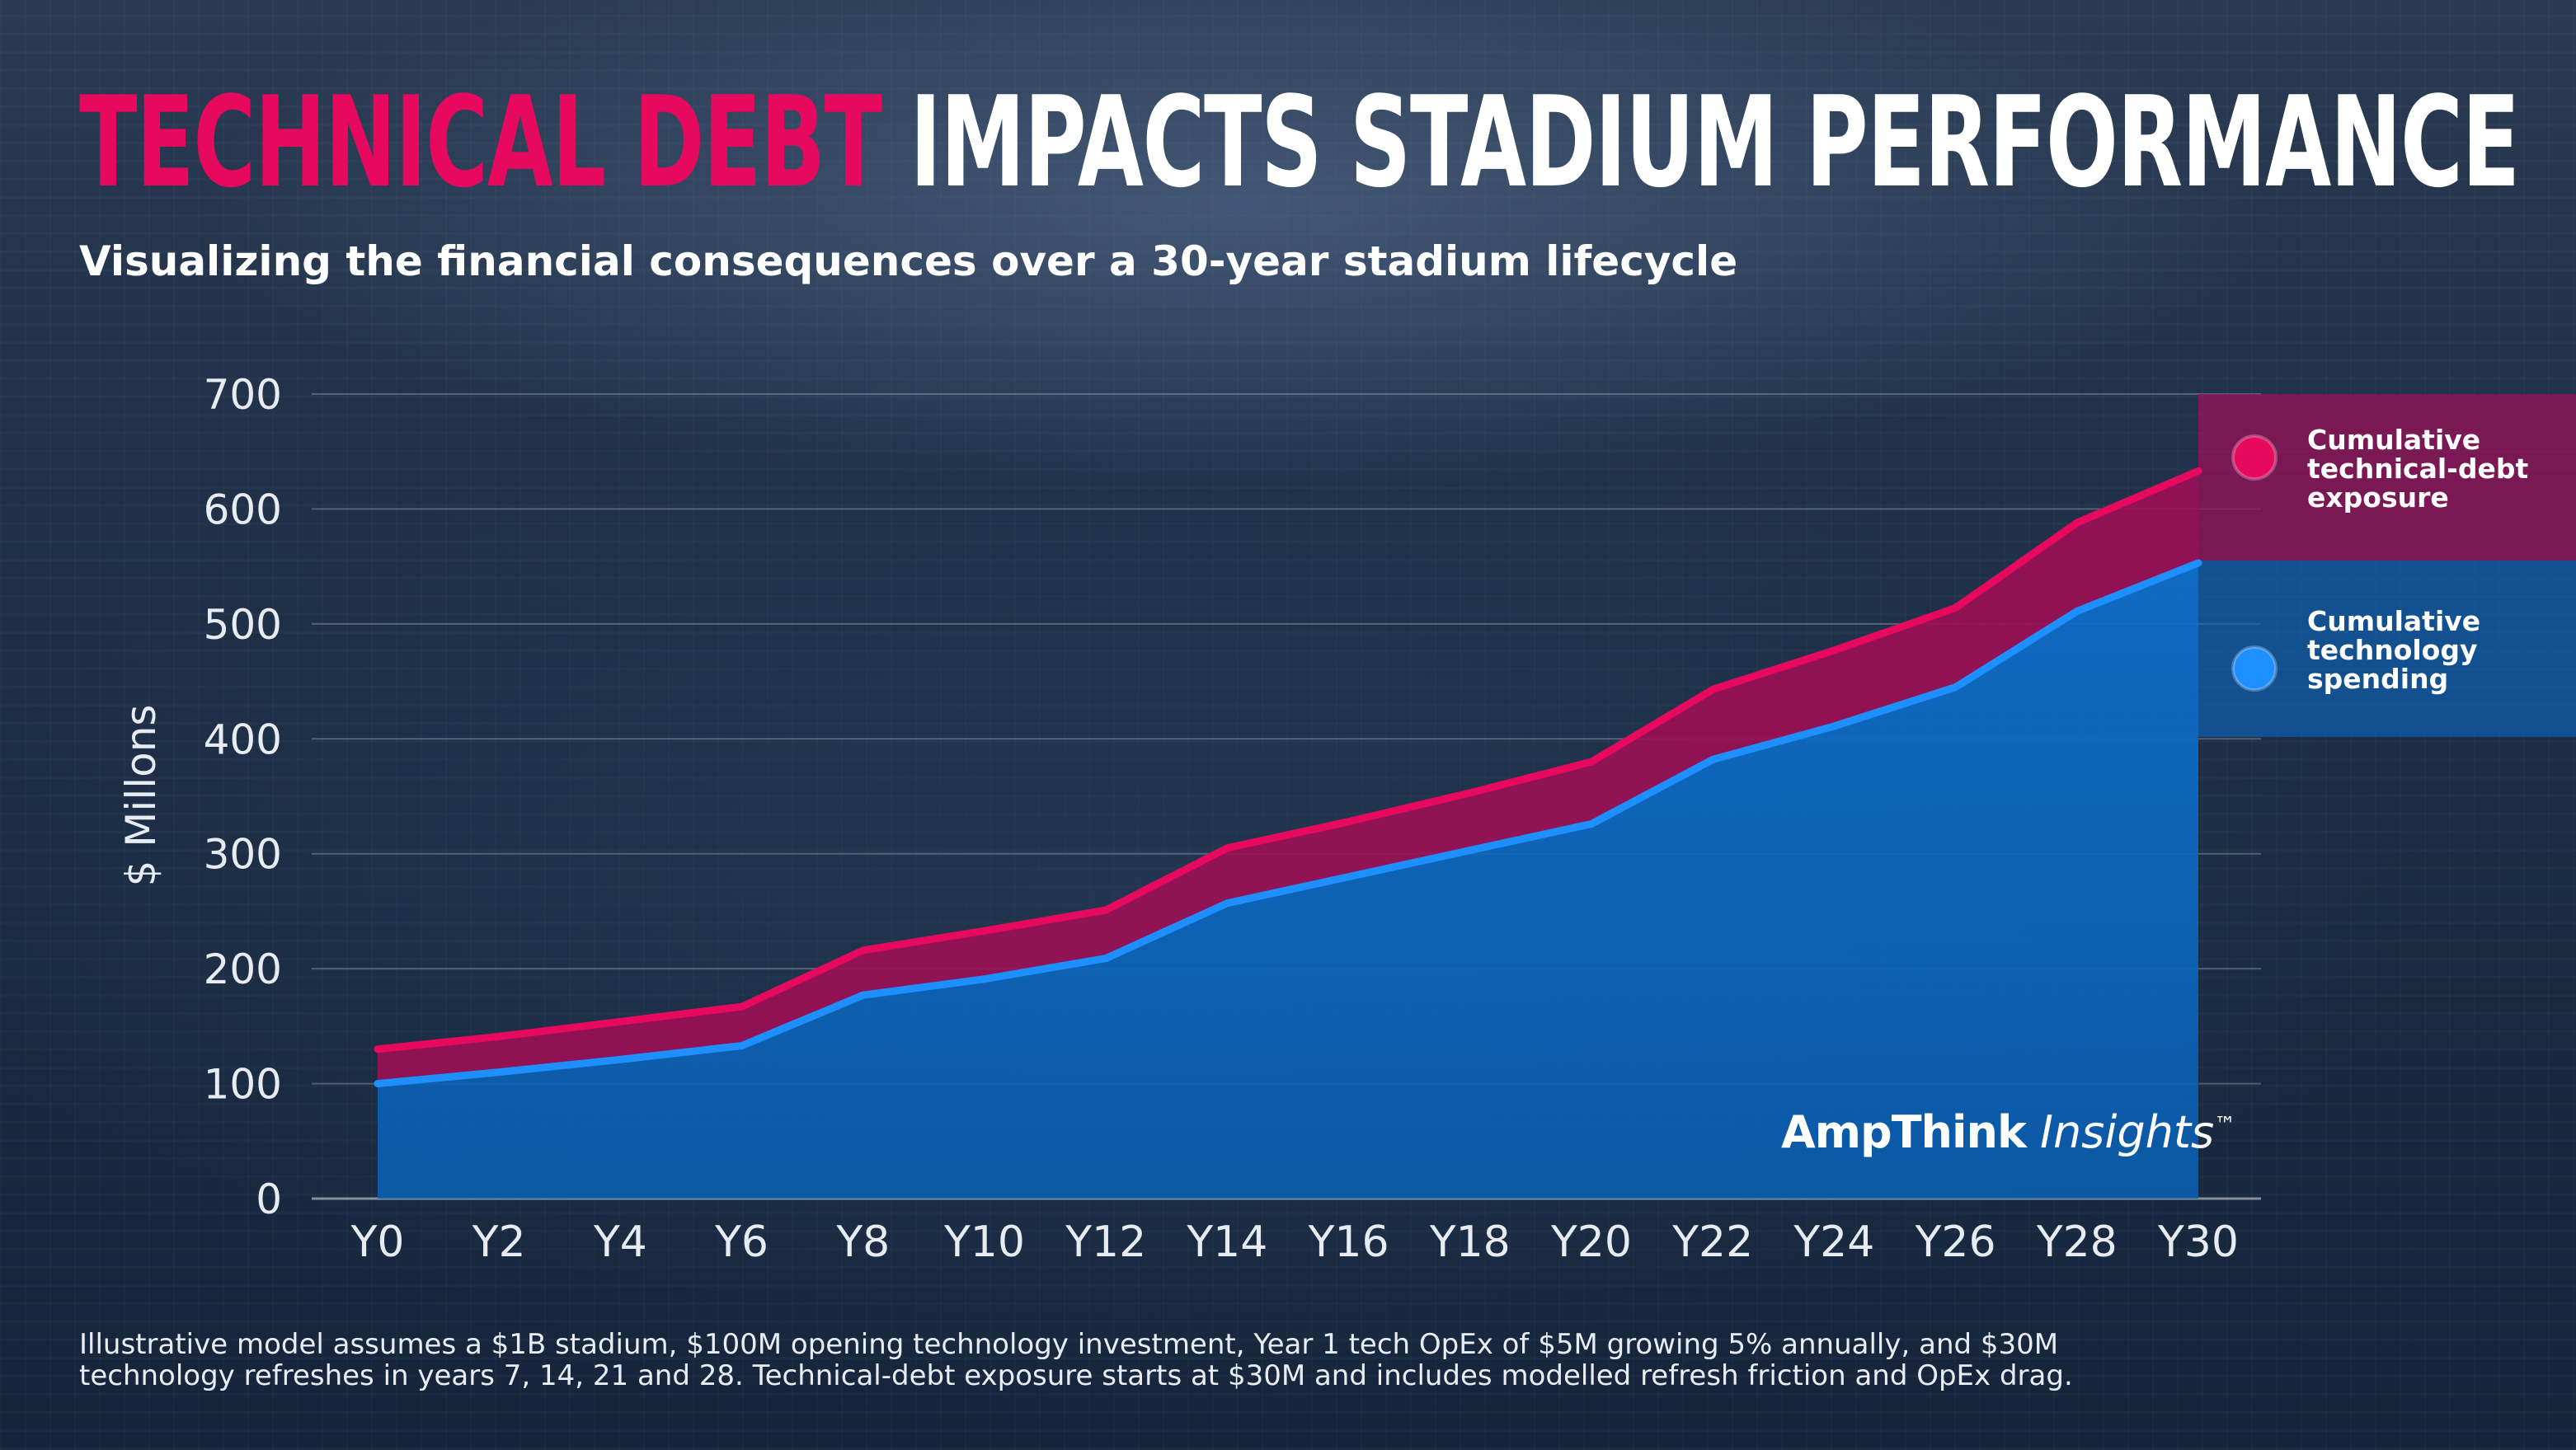 The image size is (2576, 1450). What do you see at coordinates (243, 1085) in the screenshot?
I see `y-tick-label: 100` at bounding box center [243, 1085].